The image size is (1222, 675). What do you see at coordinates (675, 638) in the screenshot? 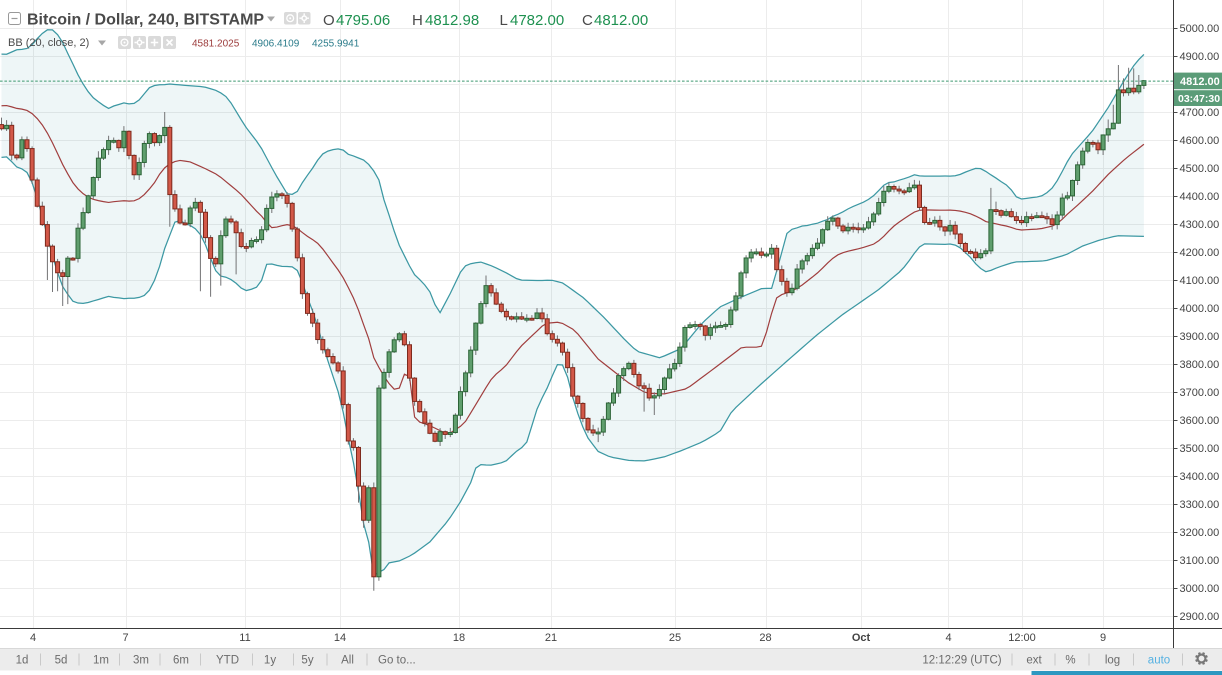
I see `svg-text: 25` at bounding box center [675, 638].